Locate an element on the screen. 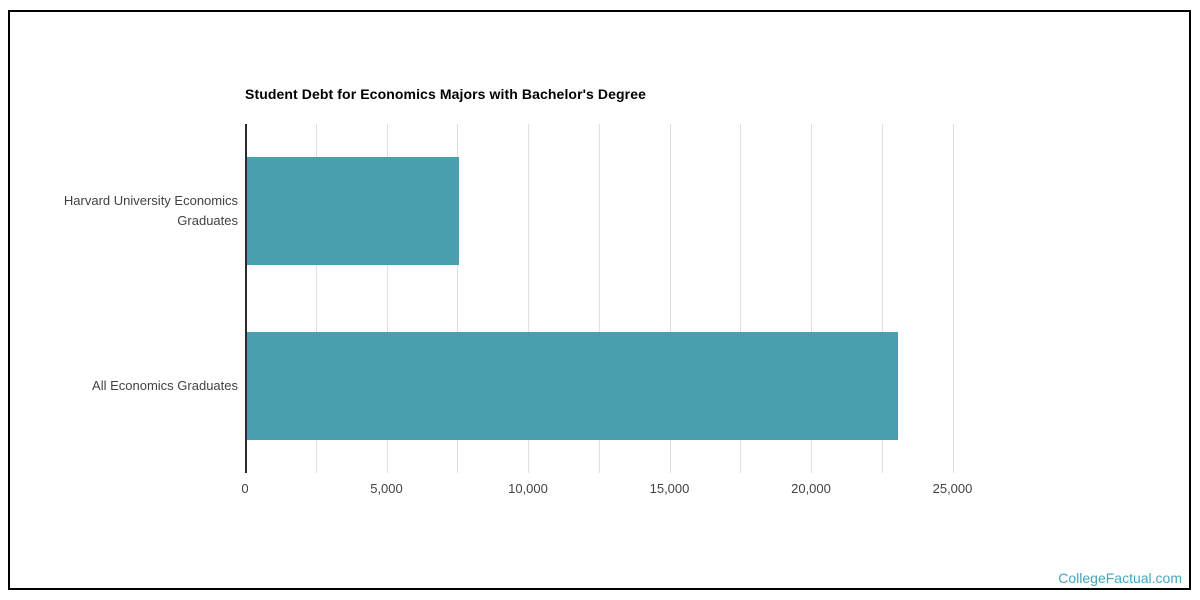  x-tick-label-1: 5,000 is located at coordinates (386, 488).